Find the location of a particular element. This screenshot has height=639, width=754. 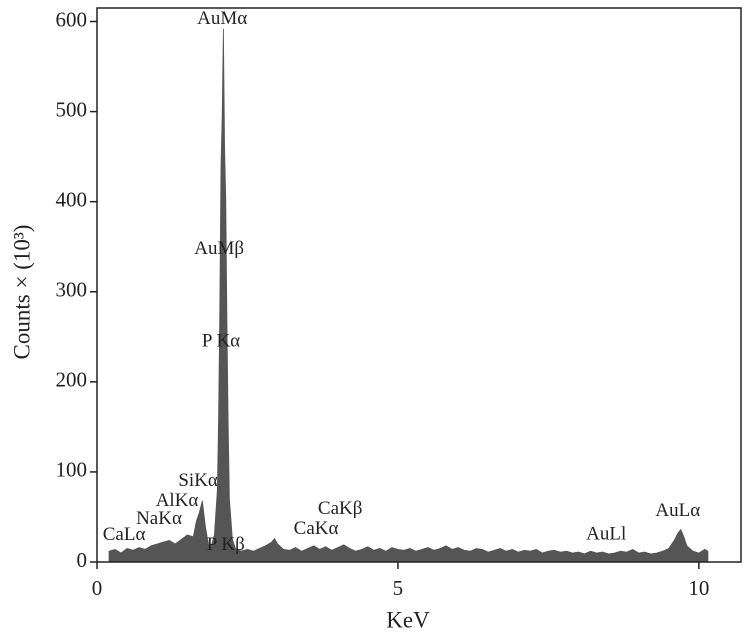

peak-label: CaKβ is located at coordinates (340, 508).